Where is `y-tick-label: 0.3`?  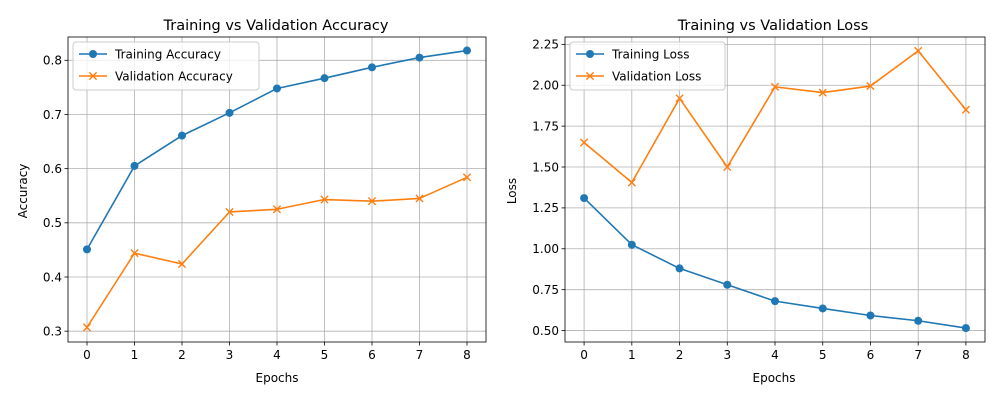
y-tick-label: 0.3 is located at coordinates (52, 331).